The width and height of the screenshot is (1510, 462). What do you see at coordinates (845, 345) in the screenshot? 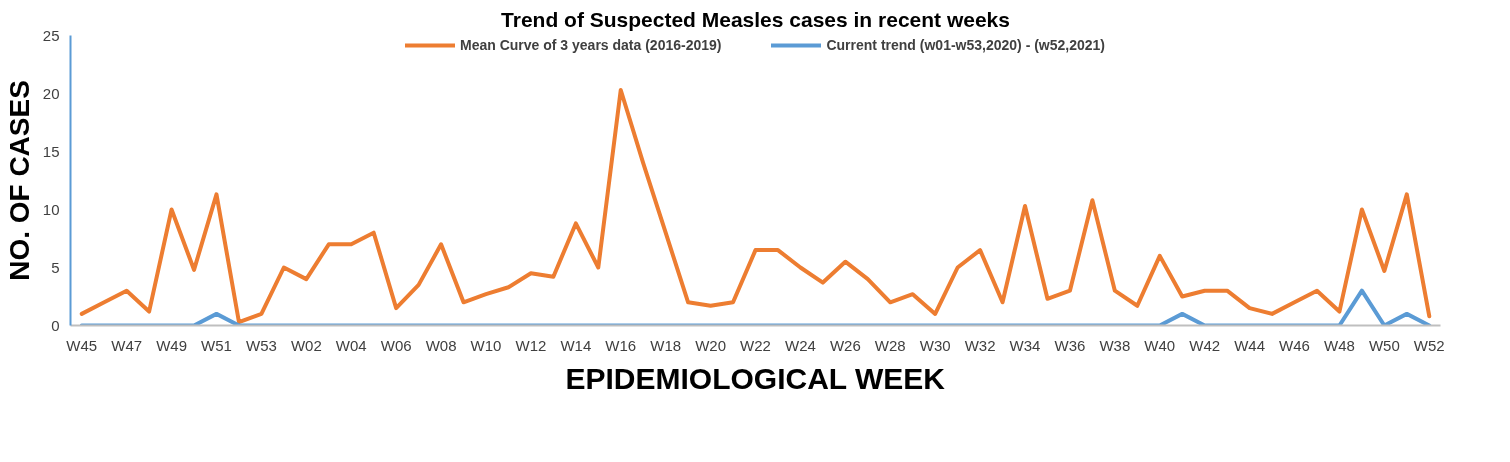
I see `x-tick-label: W26` at bounding box center [845, 345].